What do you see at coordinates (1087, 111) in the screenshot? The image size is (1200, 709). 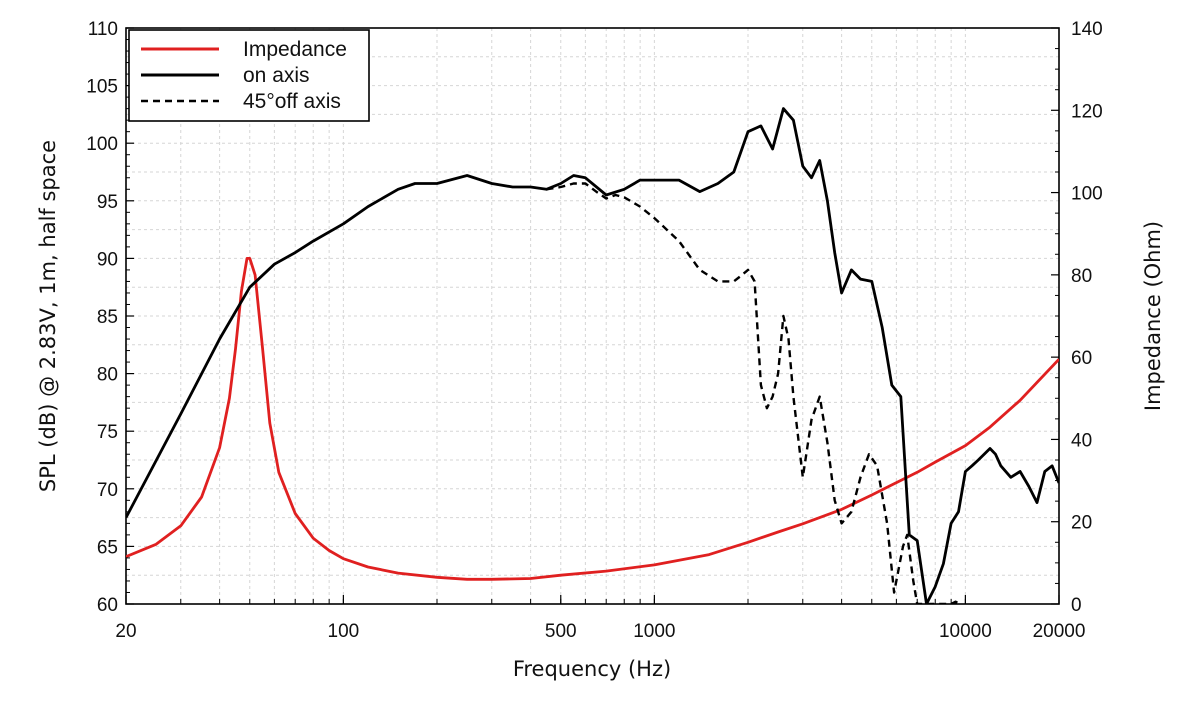 I see `y2-tick-label: 120` at bounding box center [1087, 111].